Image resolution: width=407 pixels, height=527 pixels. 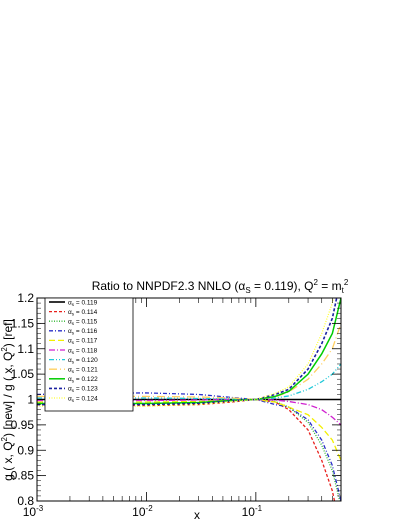 What do you see at coordinates (83, 313) in the screenshot?
I see `legend-label-0.114: αs = 0.114` at bounding box center [83, 313].